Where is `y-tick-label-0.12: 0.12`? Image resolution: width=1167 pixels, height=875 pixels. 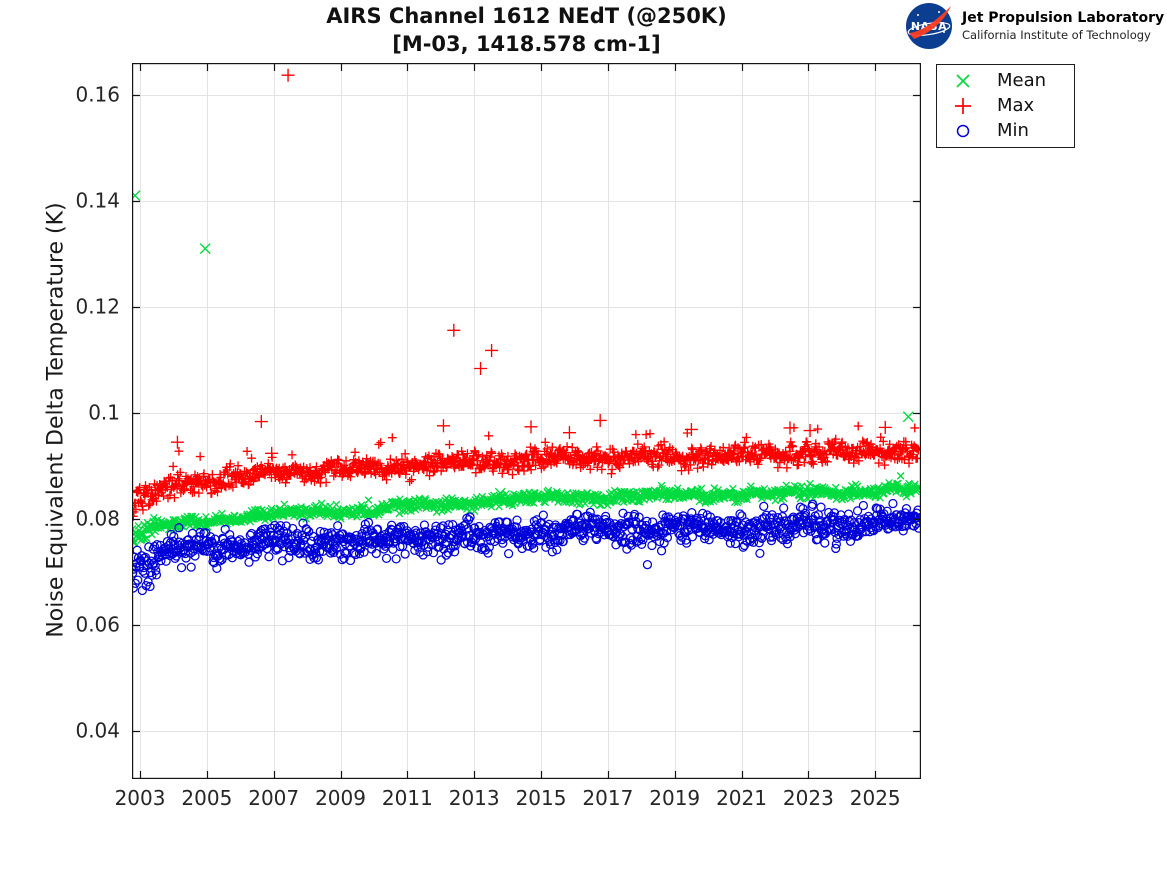 y-tick-label-0.12: 0.12 is located at coordinates (97, 306).